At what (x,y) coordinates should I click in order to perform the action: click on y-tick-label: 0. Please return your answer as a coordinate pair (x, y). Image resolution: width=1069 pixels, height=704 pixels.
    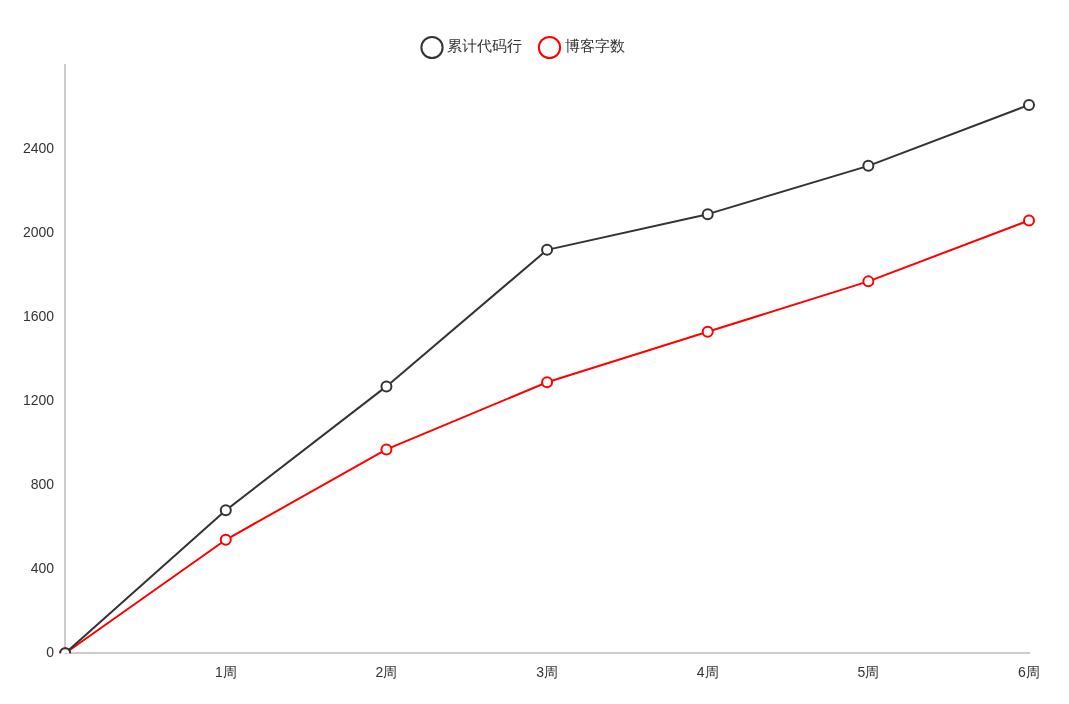
    Looking at the image, I should click on (50, 652).